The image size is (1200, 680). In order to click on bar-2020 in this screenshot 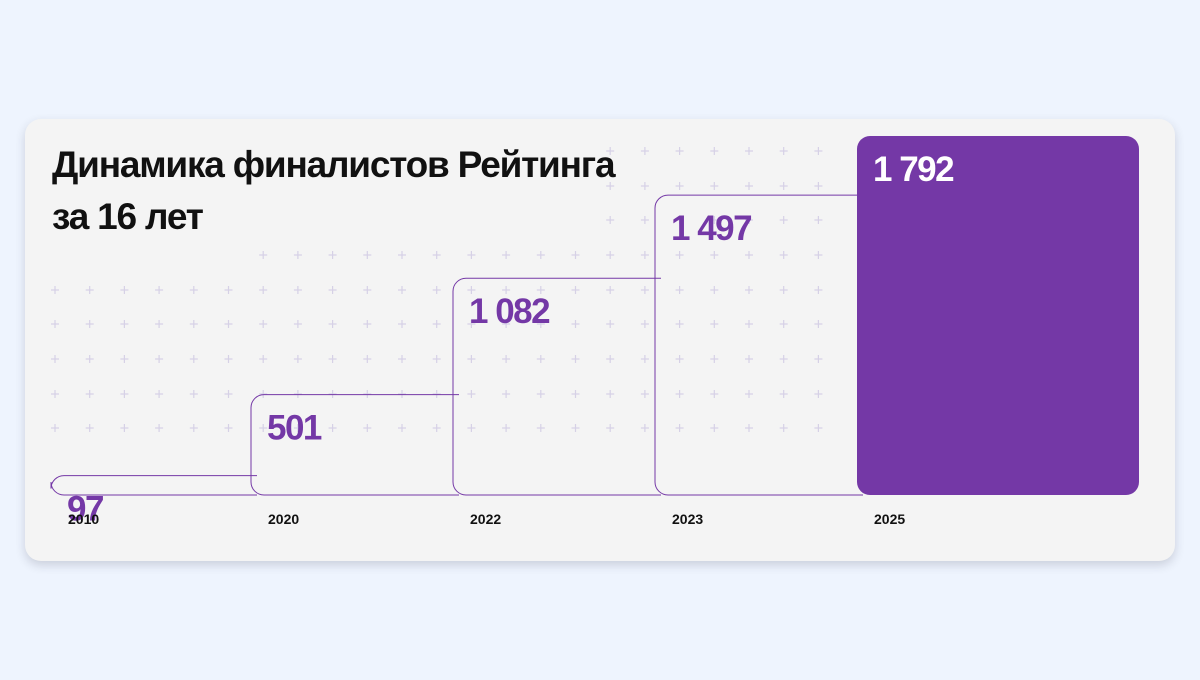, I will do `click(354, 445)`.